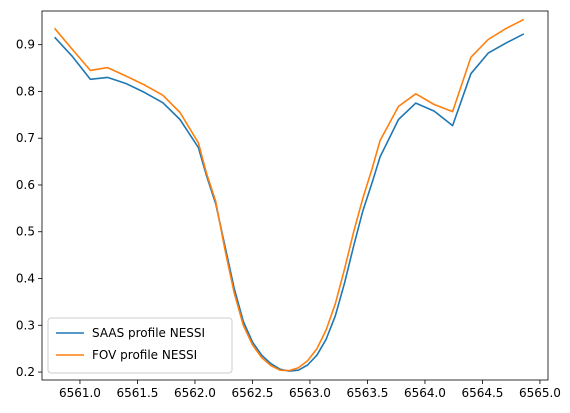 The width and height of the screenshot is (570, 413). What do you see at coordinates (310, 393) in the screenshot?
I see `x-tick-label: 6563.0` at bounding box center [310, 393].